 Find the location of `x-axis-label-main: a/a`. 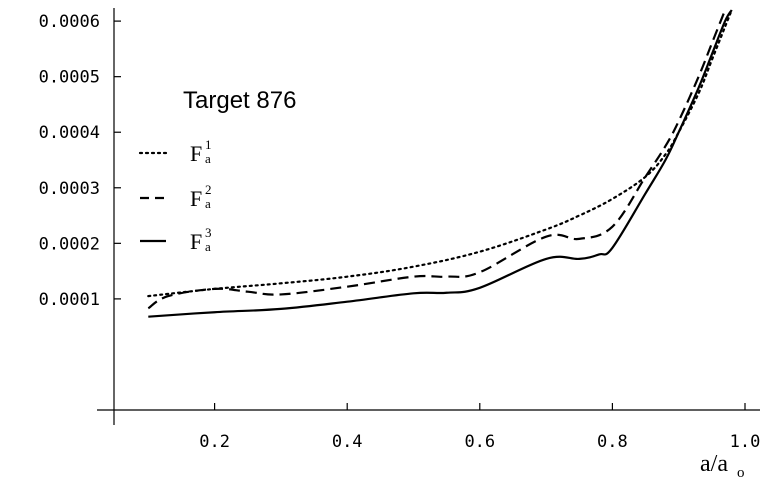

x-axis-label-main: a/a is located at coordinates (714, 464).